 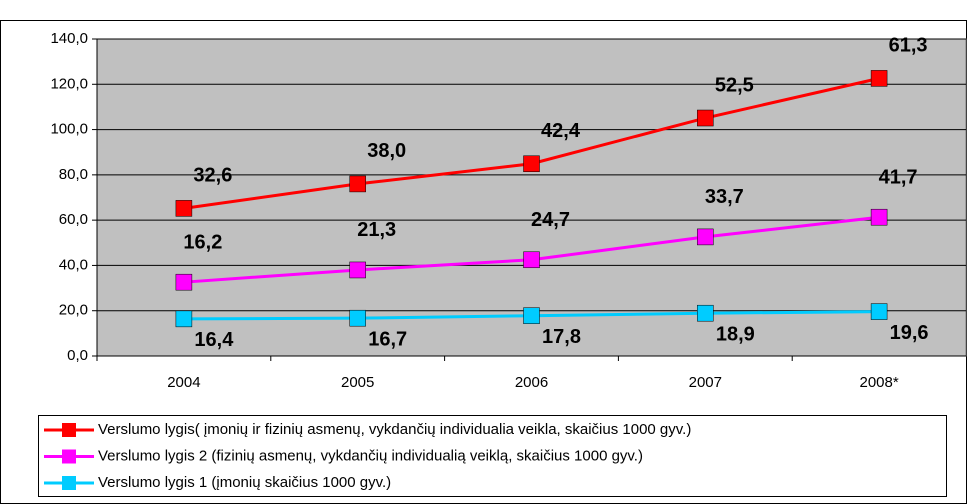 What do you see at coordinates (386, 151) in the screenshot?
I see `data-label: 38,0` at bounding box center [386, 151].